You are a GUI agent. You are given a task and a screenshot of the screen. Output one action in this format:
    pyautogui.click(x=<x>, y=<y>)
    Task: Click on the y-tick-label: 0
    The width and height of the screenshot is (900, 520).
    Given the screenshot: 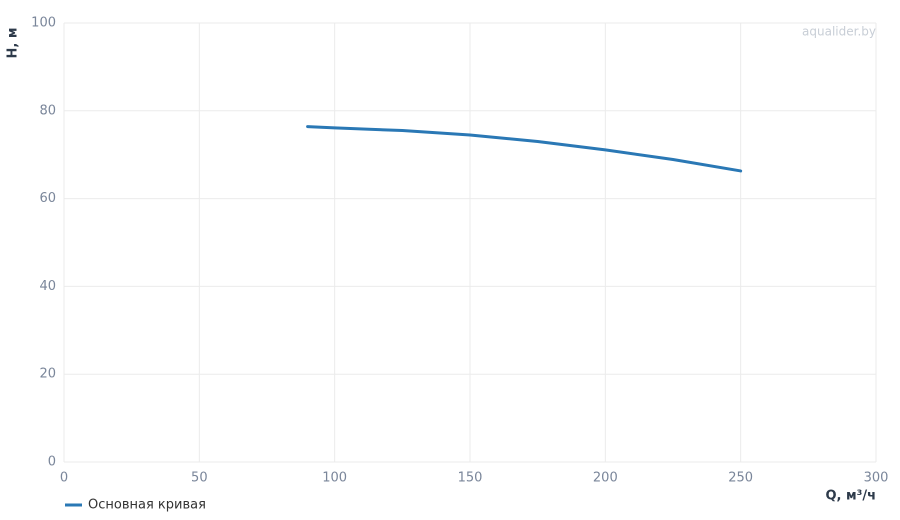 What is the action you would take?
    pyautogui.click(x=52, y=462)
    